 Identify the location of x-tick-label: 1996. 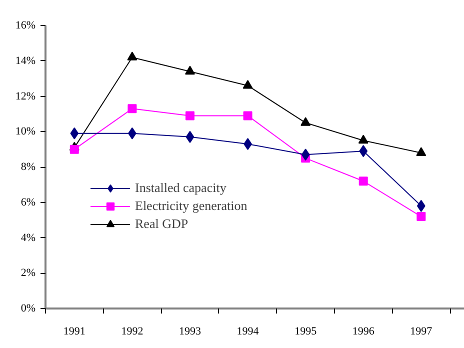
(363, 332).